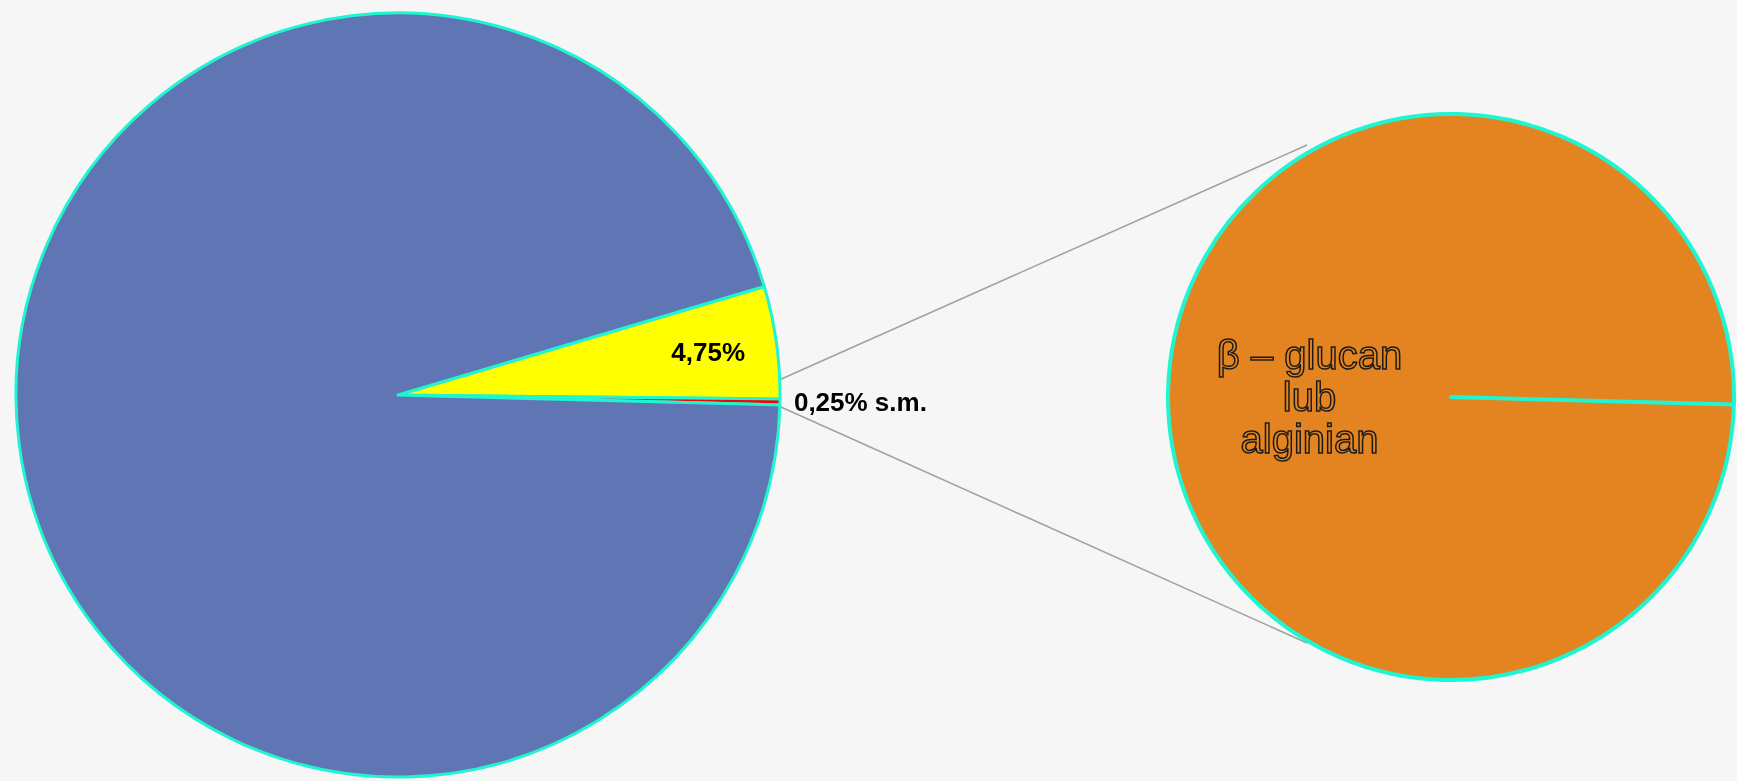  Describe the element at coordinates (708, 351) in the screenshot. I see `data-label: 4,75%` at that location.